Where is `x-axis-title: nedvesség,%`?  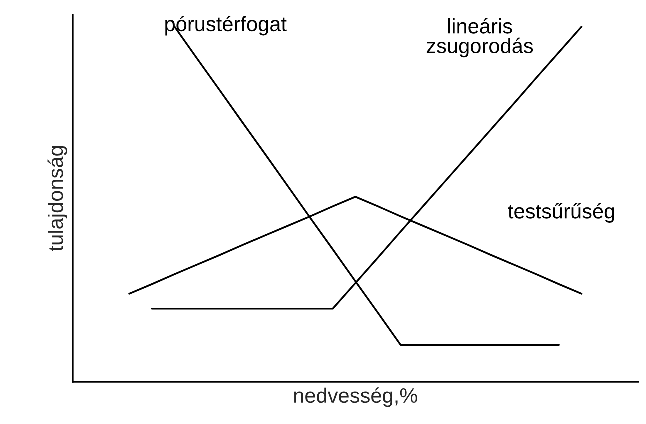 x-axis-title: nedvesség,% is located at coordinates (356, 398).